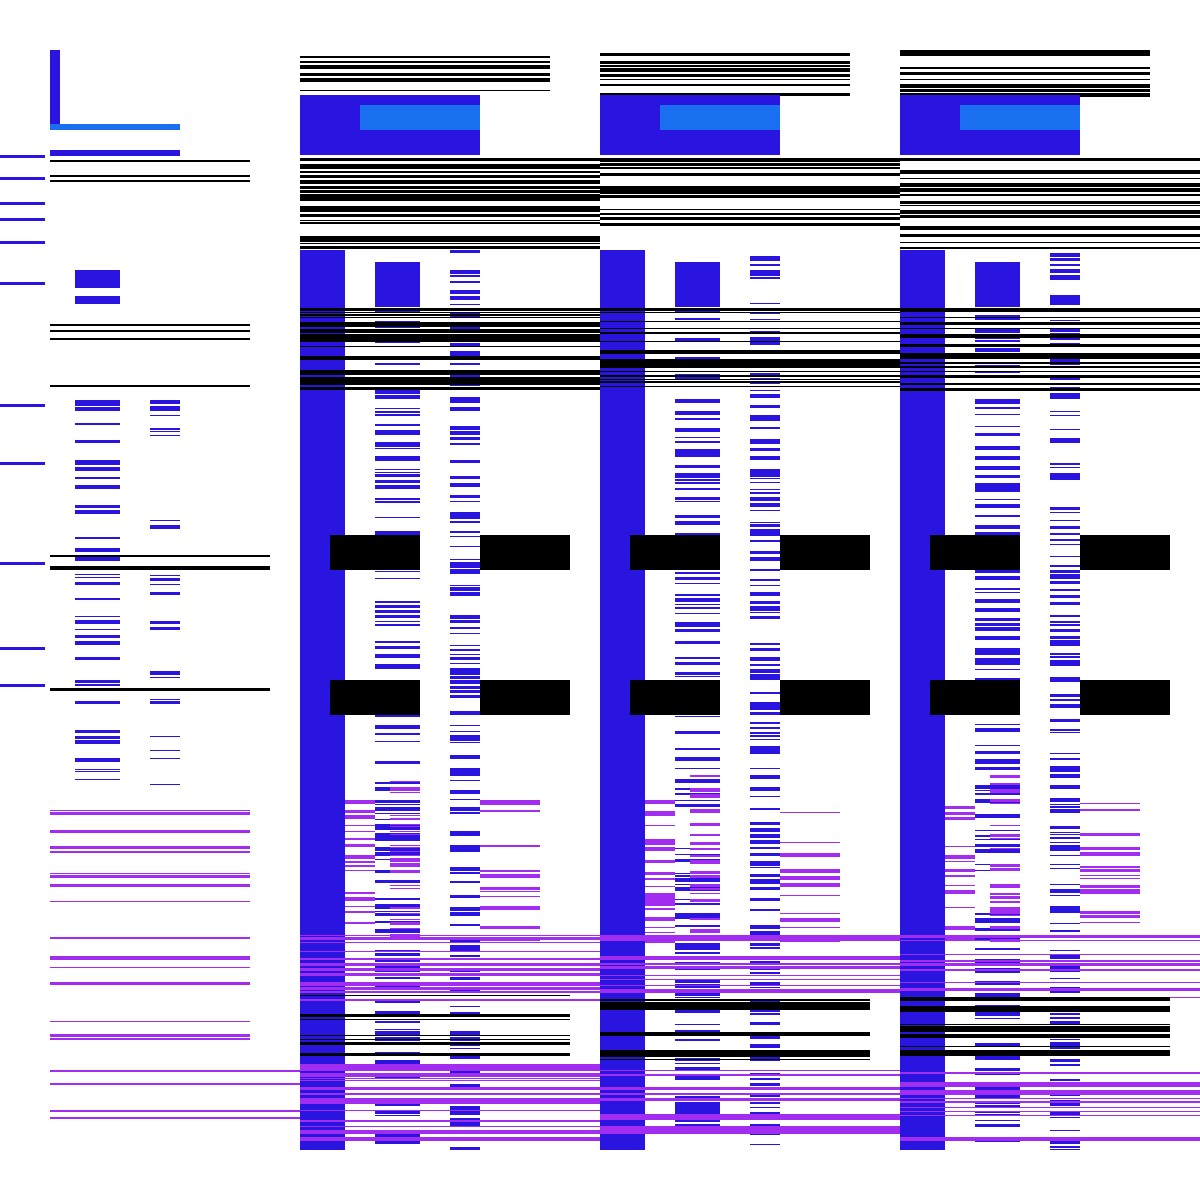 Image resolution: width=1200 pixels, height=1200 pixels. I want to click on left-purple, so click(150, 983).